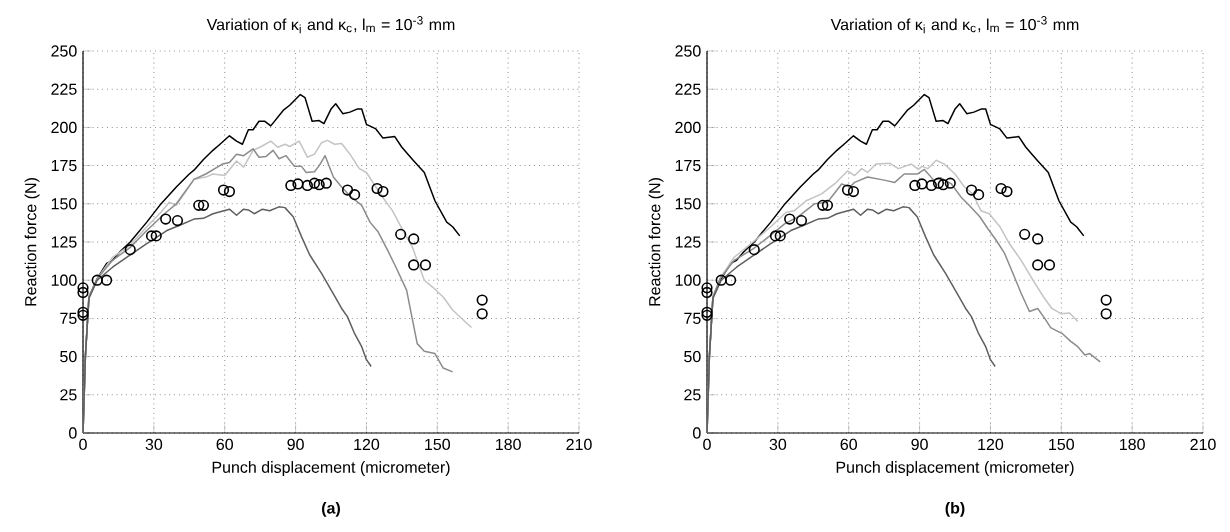 The image size is (1230, 532). Describe the element at coordinates (68, 318) in the screenshot. I see `y-tick-label: 75` at that location.